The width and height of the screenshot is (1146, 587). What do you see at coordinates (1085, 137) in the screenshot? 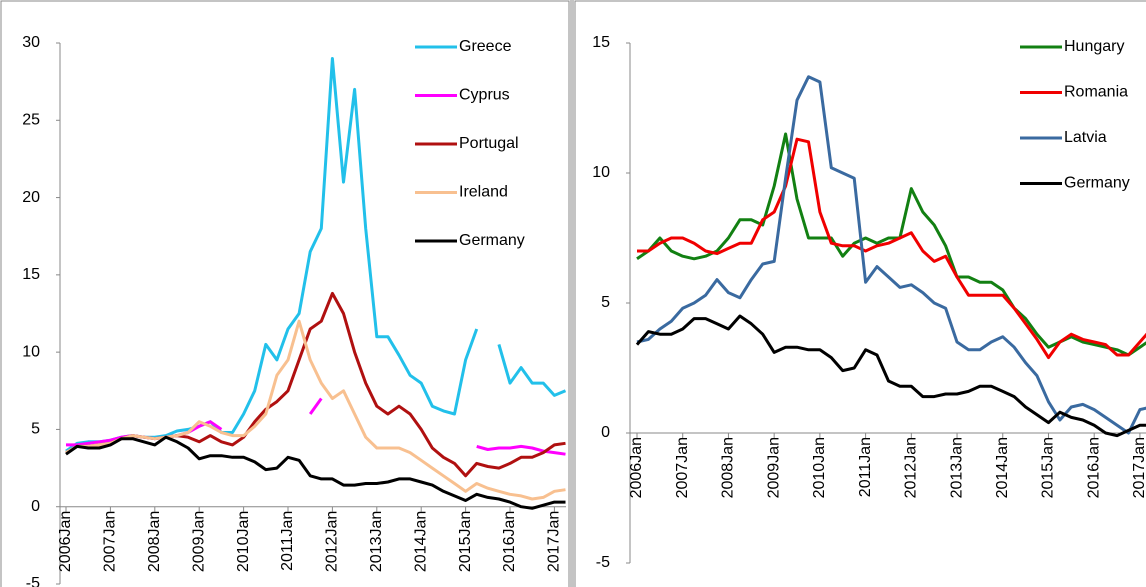
I see `legend-label: Latvia` at bounding box center [1085, 137].